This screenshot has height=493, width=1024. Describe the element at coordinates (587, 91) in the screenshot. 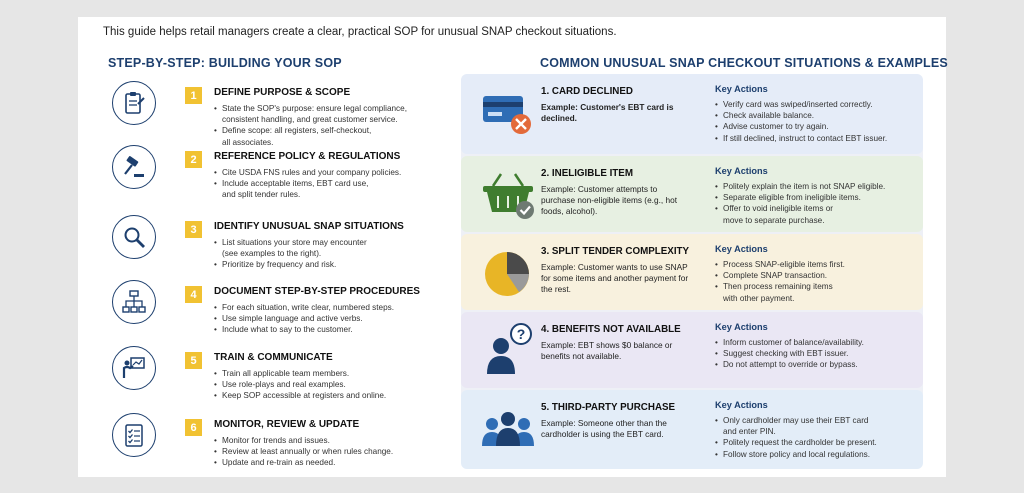

I see `situation-title: 1. CARD DECLINED` at that location.